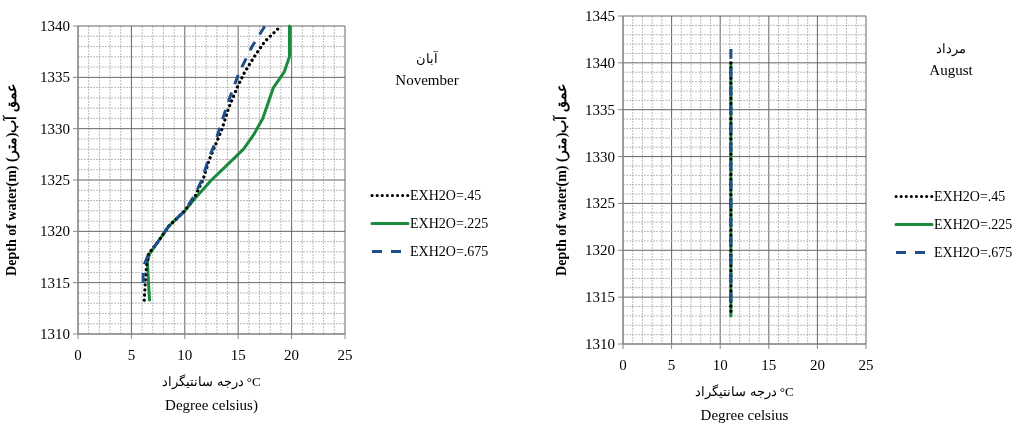  What do you see at coordinates (427, 80) in the screenshot?
I see `text: November` at bounding box center [427, 80].